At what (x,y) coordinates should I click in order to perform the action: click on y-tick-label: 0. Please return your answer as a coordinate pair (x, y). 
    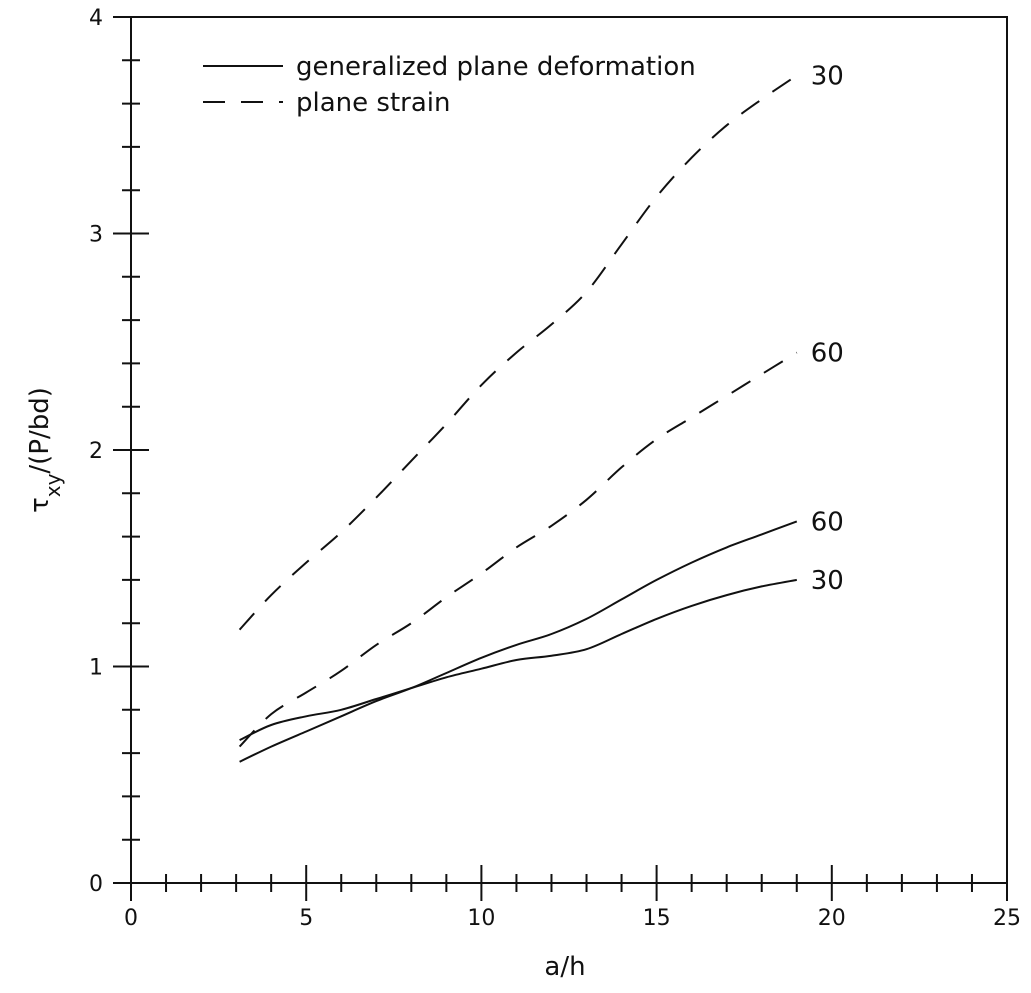
    Looking at the image, I should click on (96, 884).